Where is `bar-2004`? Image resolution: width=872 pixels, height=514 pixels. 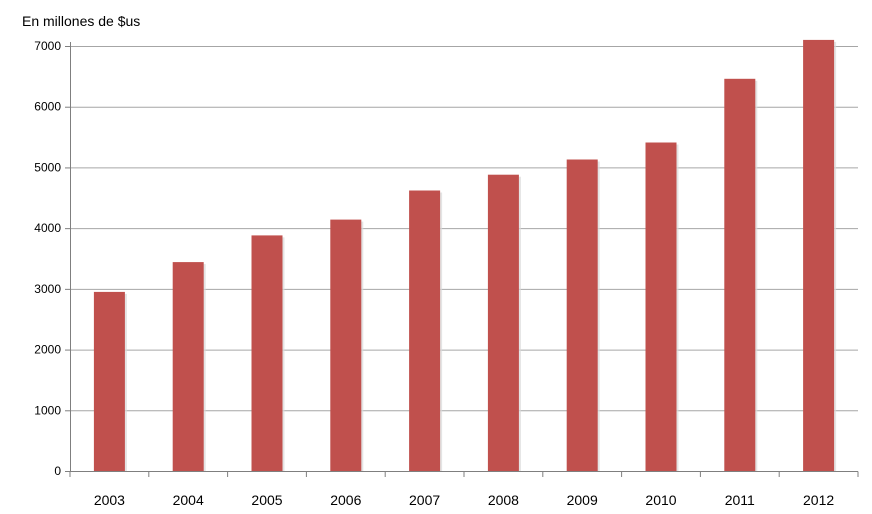
bar-2004 is located at coordinates (188, 366).